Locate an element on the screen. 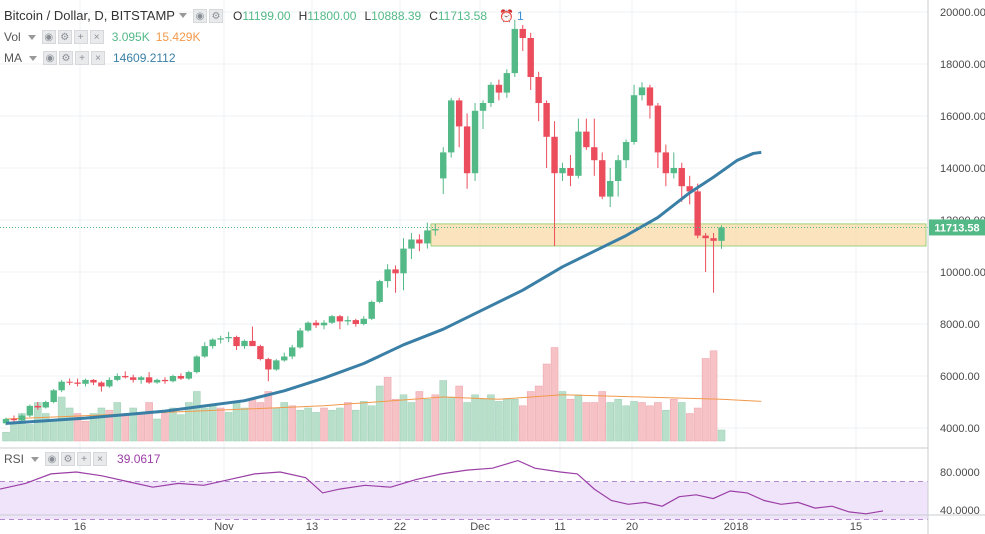 The width and height of the screenshot is (985, 534). alarm-icon: ⏰ is located at coordinates (506, 15).